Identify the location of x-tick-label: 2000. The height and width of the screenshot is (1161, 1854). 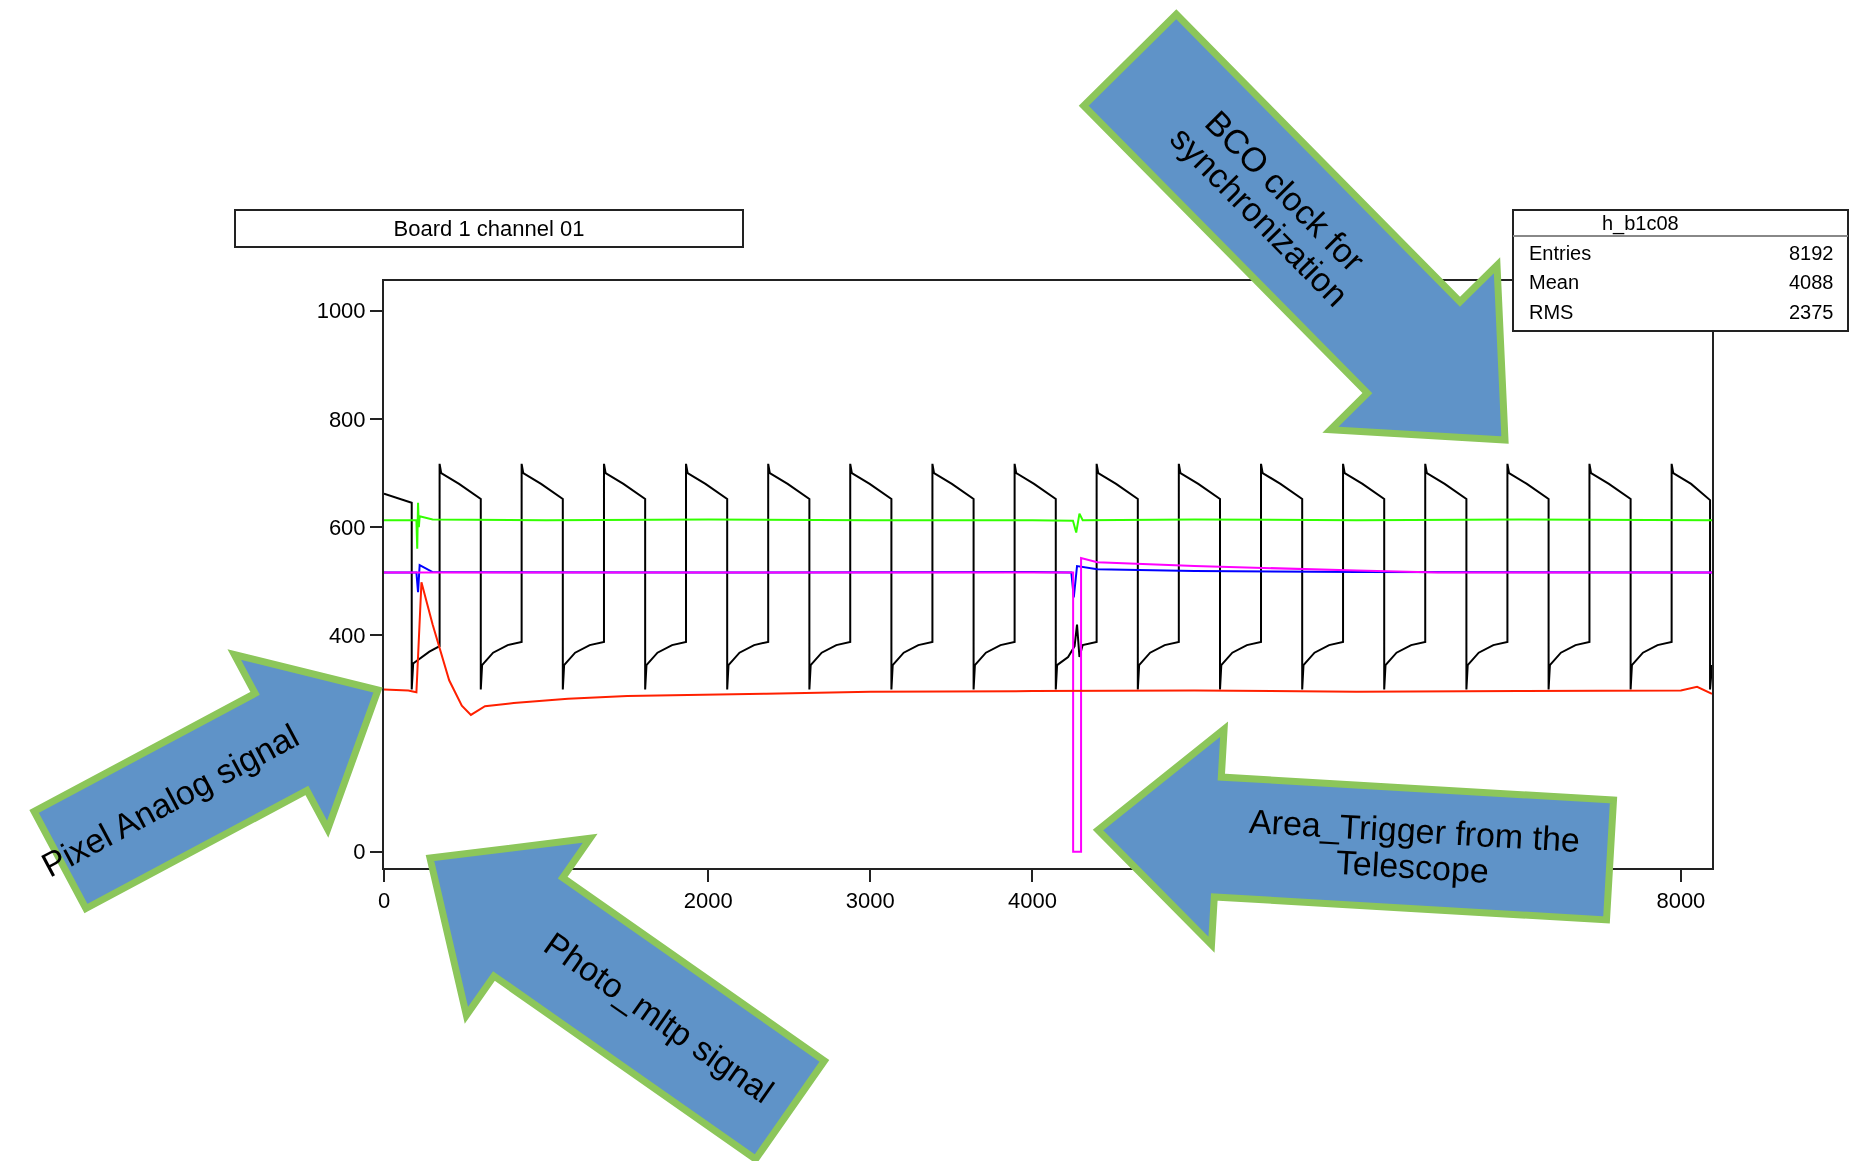
(708, 901).